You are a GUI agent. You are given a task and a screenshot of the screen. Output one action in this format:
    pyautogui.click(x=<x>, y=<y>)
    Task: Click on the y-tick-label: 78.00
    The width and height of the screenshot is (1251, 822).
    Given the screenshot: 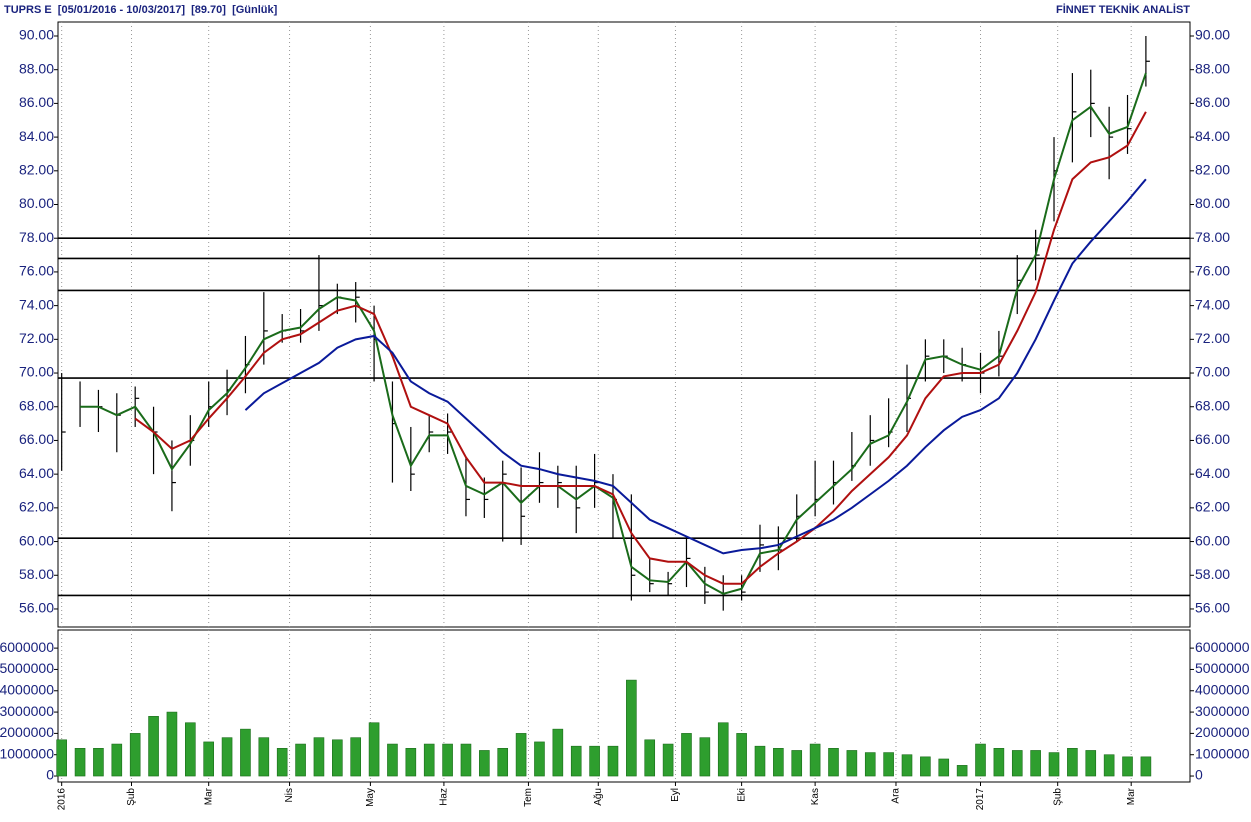 What is the action you would take?
    pyautogui.click(x=1212, y=237)
    